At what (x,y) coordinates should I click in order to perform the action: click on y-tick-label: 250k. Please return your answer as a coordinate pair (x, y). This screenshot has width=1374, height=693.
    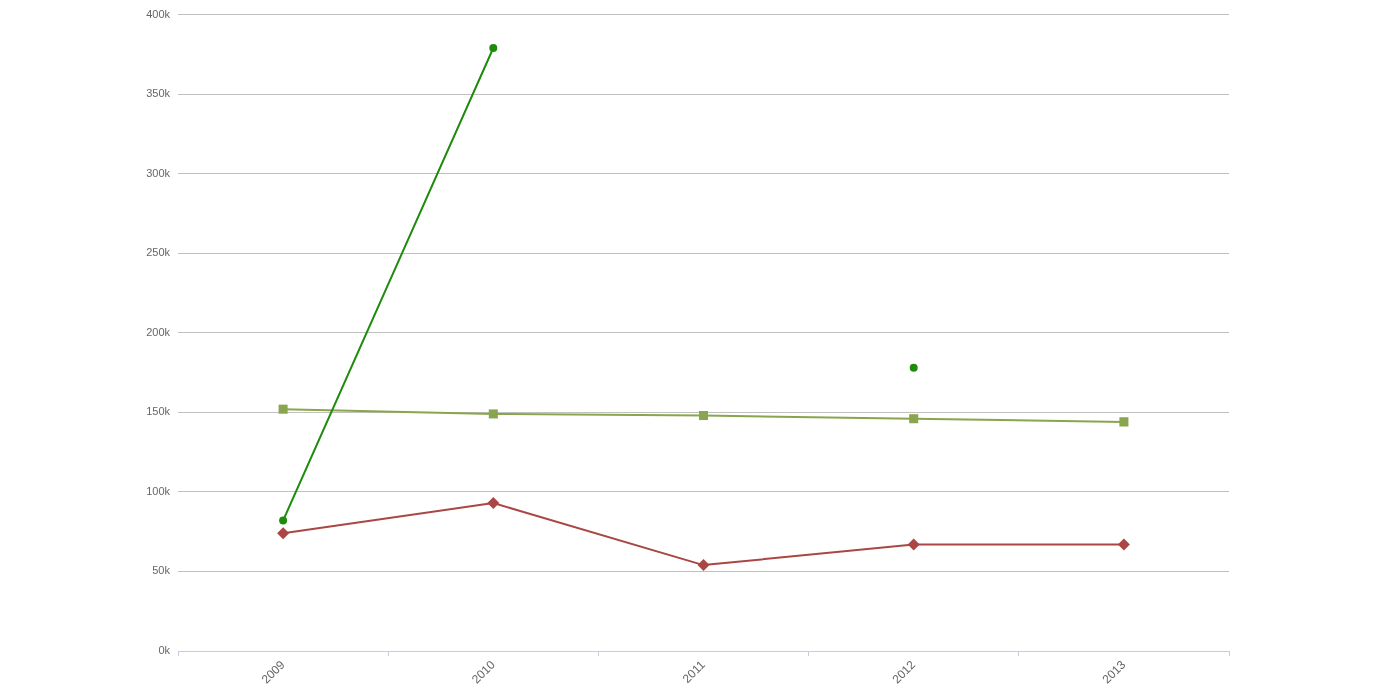
    Looking at the image, I should click on (158, 252).